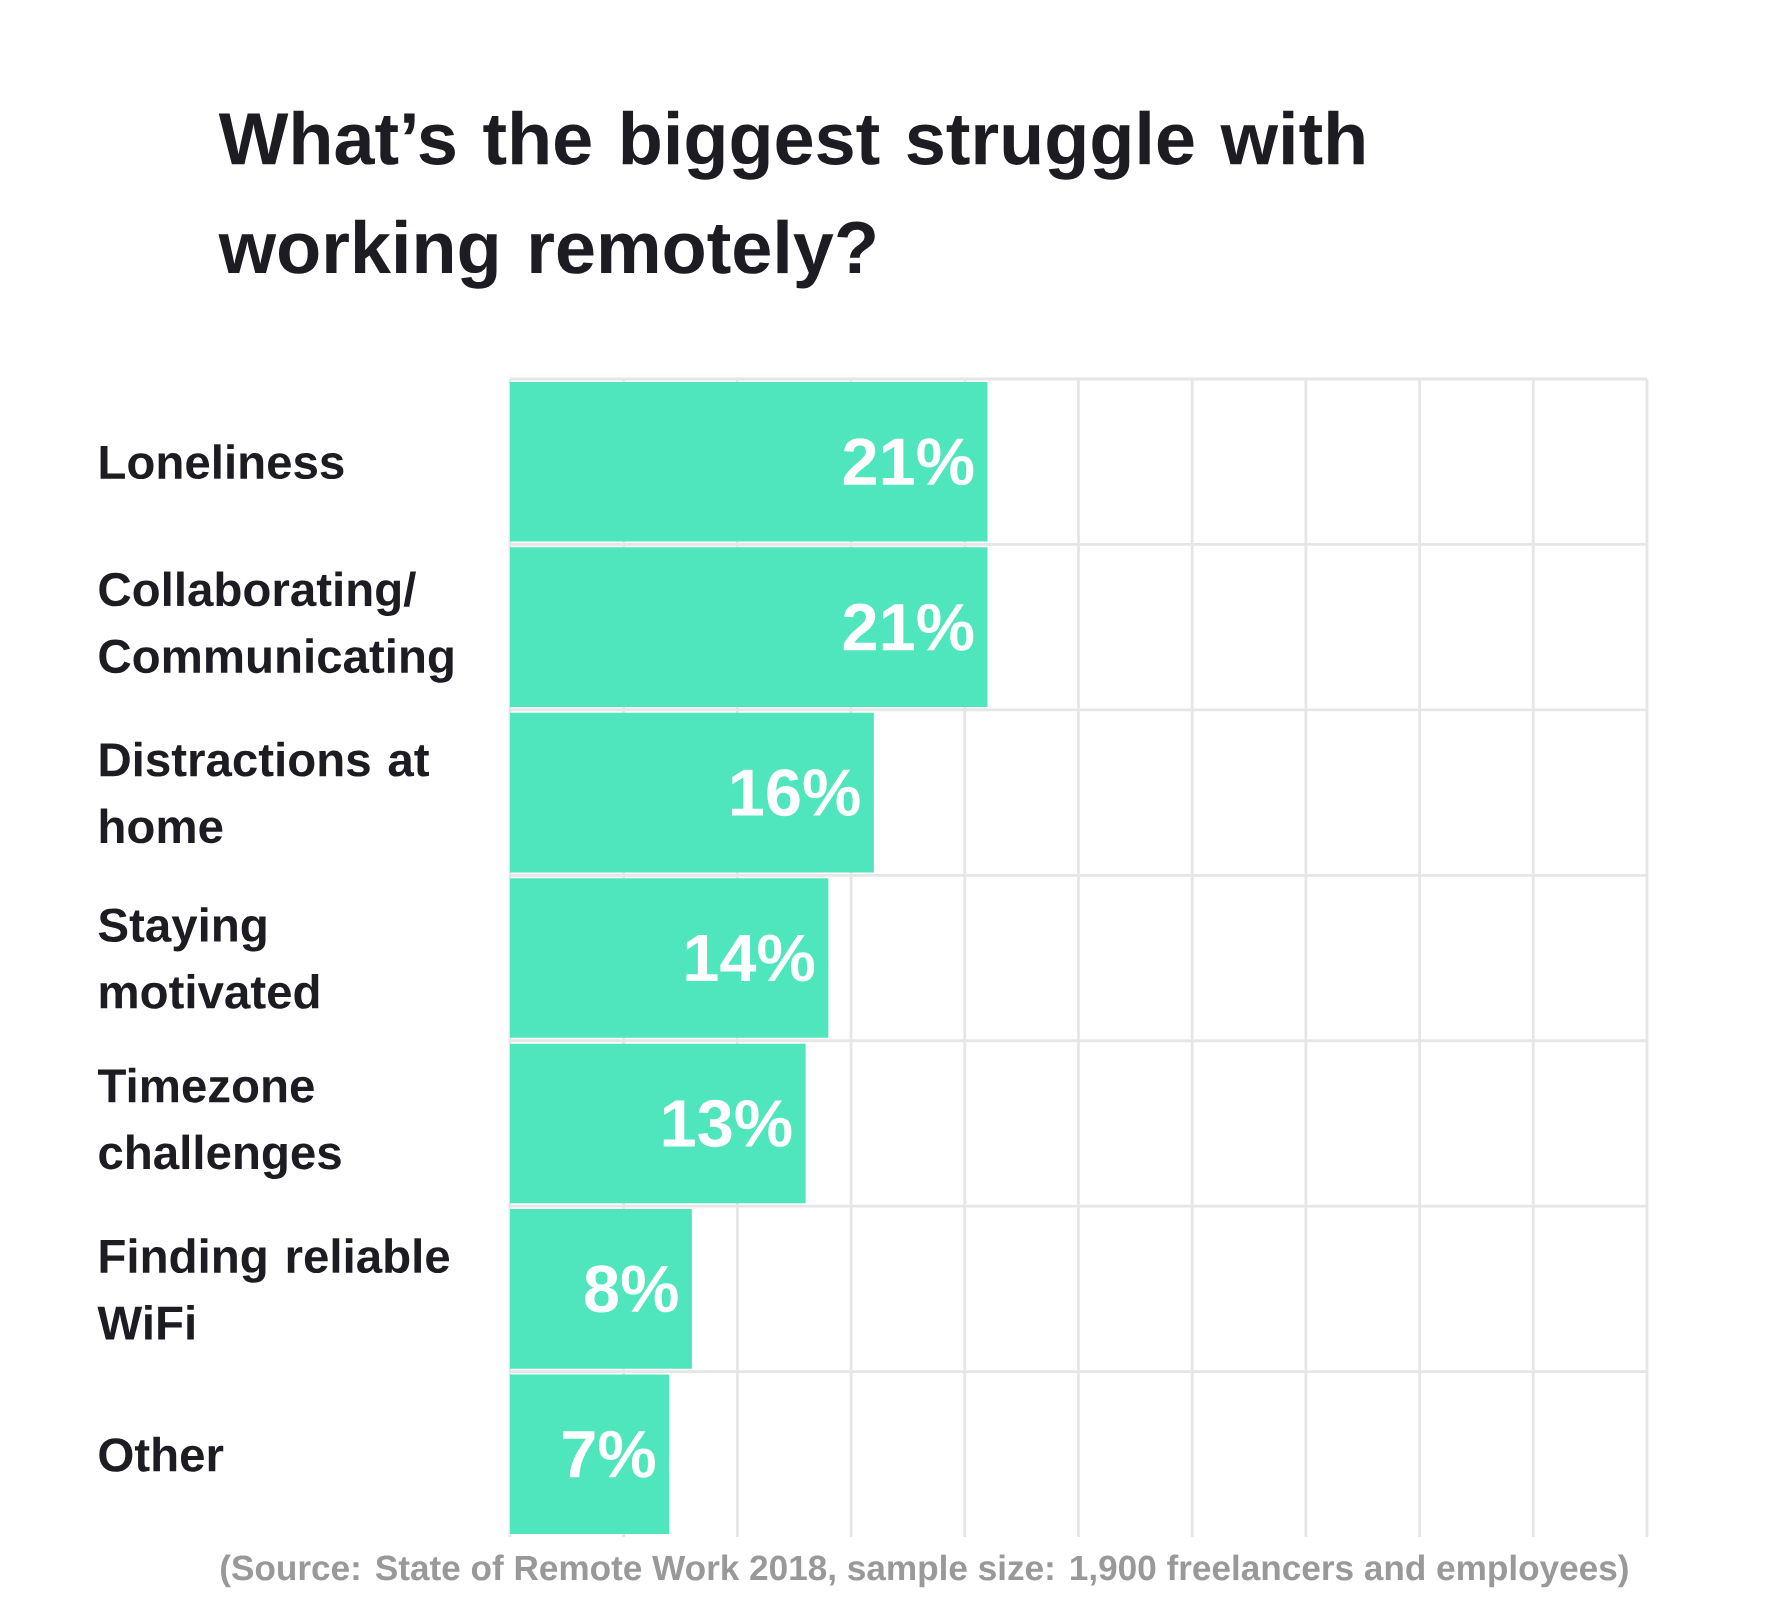 This screenshot has width=1772, height=1610. Describe the element at coordinates (219, 1123) in the screenshot. I see `y-tick-label: Timezone challenges` at that location.